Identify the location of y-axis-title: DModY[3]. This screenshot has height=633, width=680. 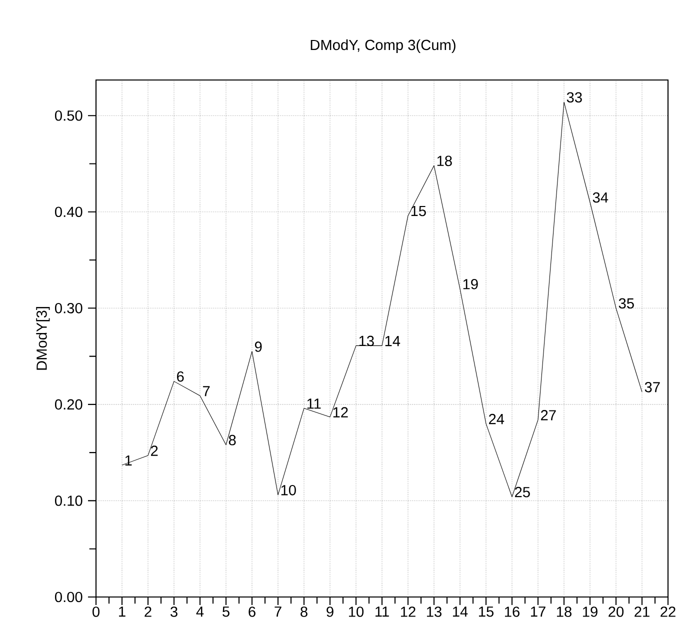
(43, 338).